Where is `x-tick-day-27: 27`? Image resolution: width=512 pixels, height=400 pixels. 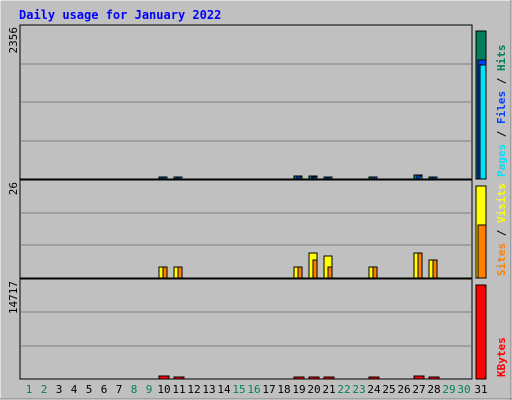
x-tick-day-27: 27 is located at coordinates (418, 389).